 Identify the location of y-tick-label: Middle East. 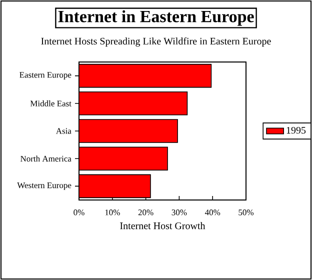
(51, 103).